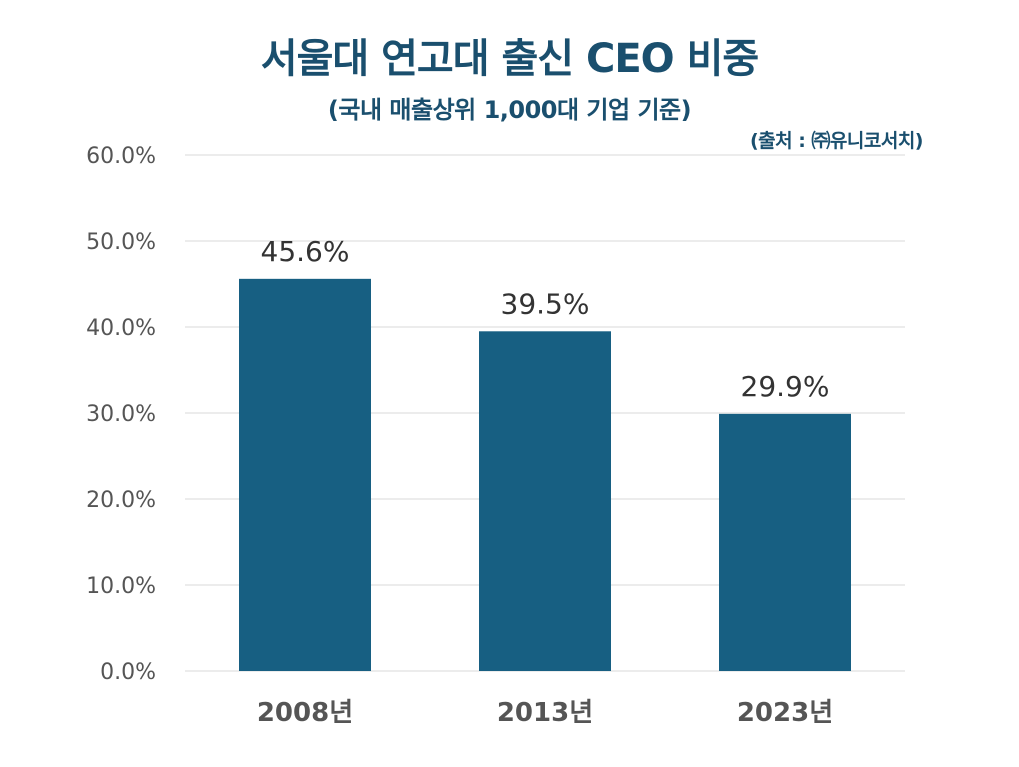  Describe the element at coordinates (121, 328) in the screenshot. I see `y-tick-label: 40.0%` at that location.